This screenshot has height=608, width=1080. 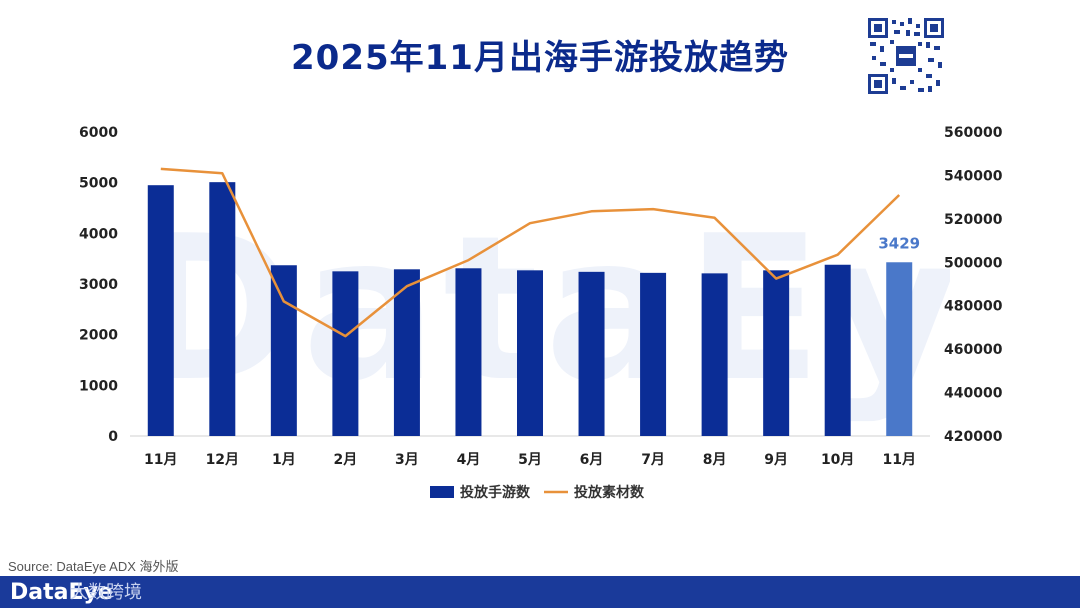 What do you see at coordinates (973, 307) in the screenshot?
I see `y-right-tick-label: 480000` at bounding box center [973, 307].